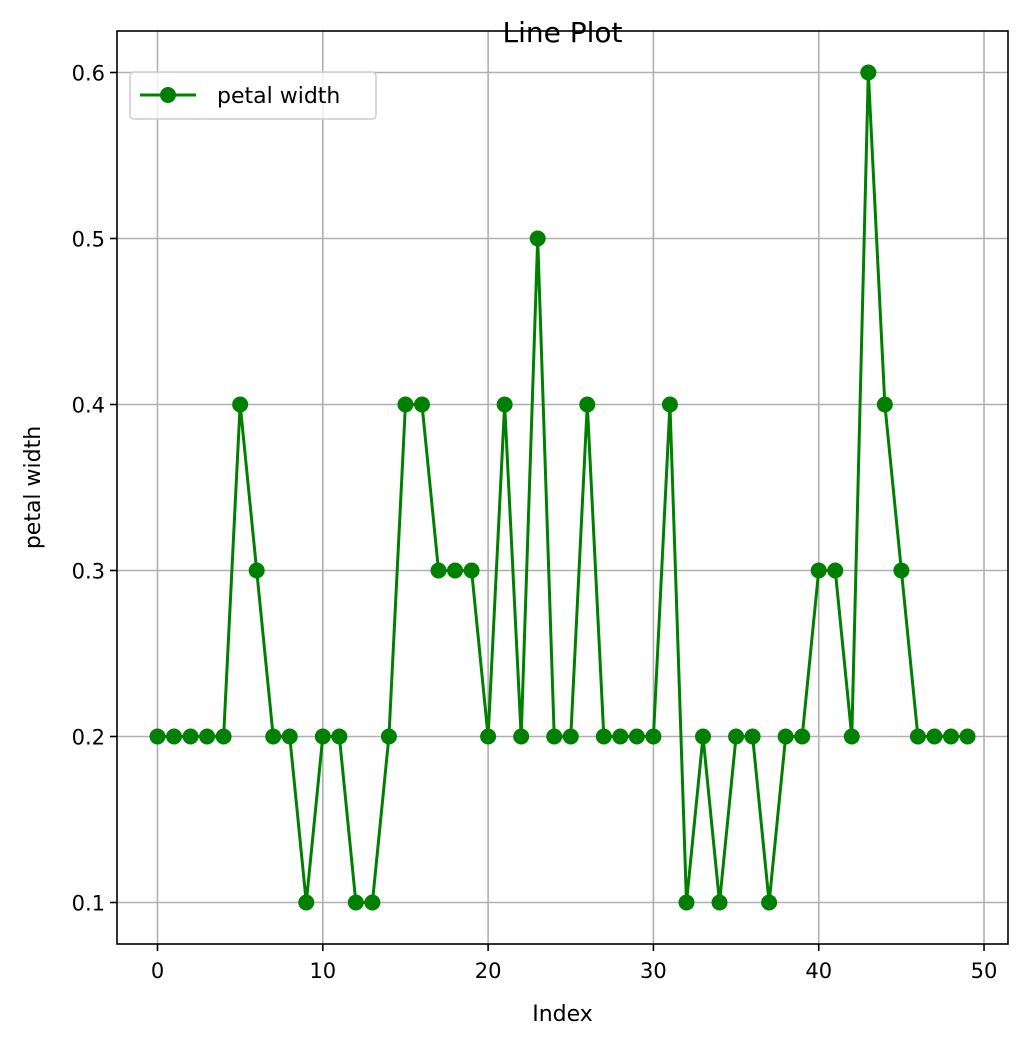 This screenshot has height=1046, width=1028. What do you see at coordinates (562, 1014) in the screenshot?
I see `x-axis-label: Index` at bounding box center [562, 1014].